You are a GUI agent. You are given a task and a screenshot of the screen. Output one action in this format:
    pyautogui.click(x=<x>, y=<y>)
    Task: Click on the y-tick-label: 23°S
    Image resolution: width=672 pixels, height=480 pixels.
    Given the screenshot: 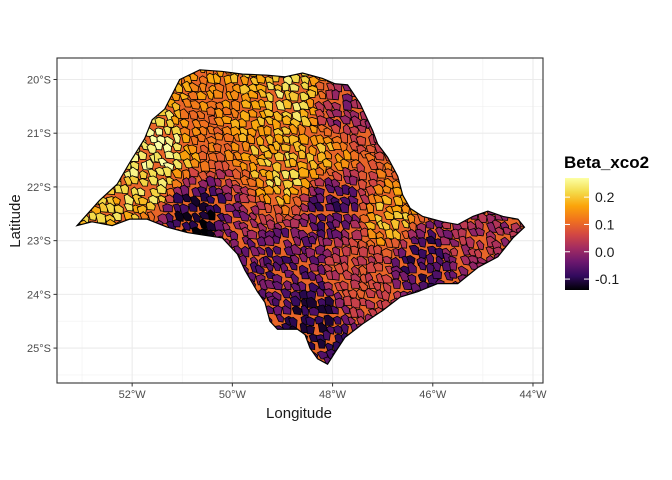 What is the action you would take?
    pyautogui.click(x=39, y=242)
    